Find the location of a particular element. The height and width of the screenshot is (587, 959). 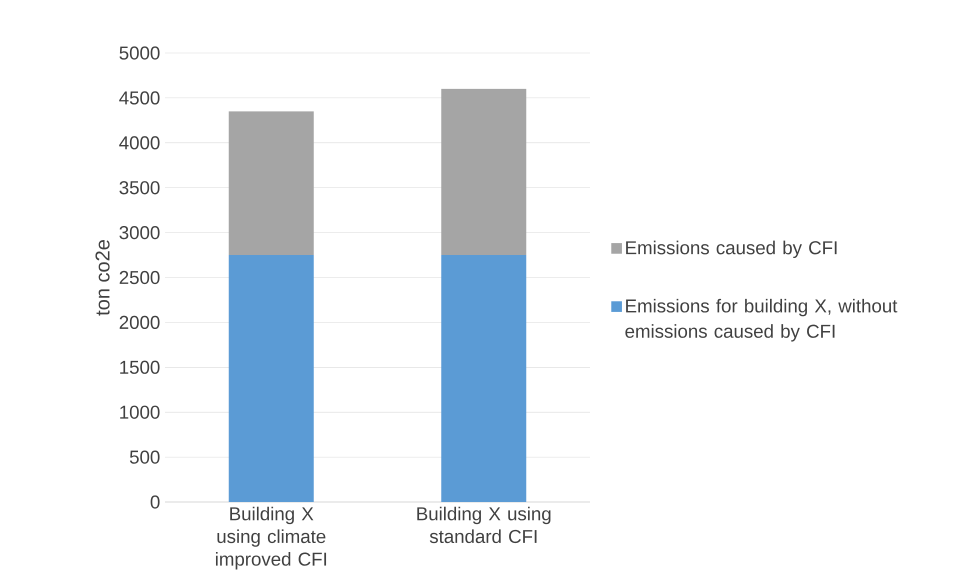

y-tick-label: 1000 is located at coordinates (140, 412).